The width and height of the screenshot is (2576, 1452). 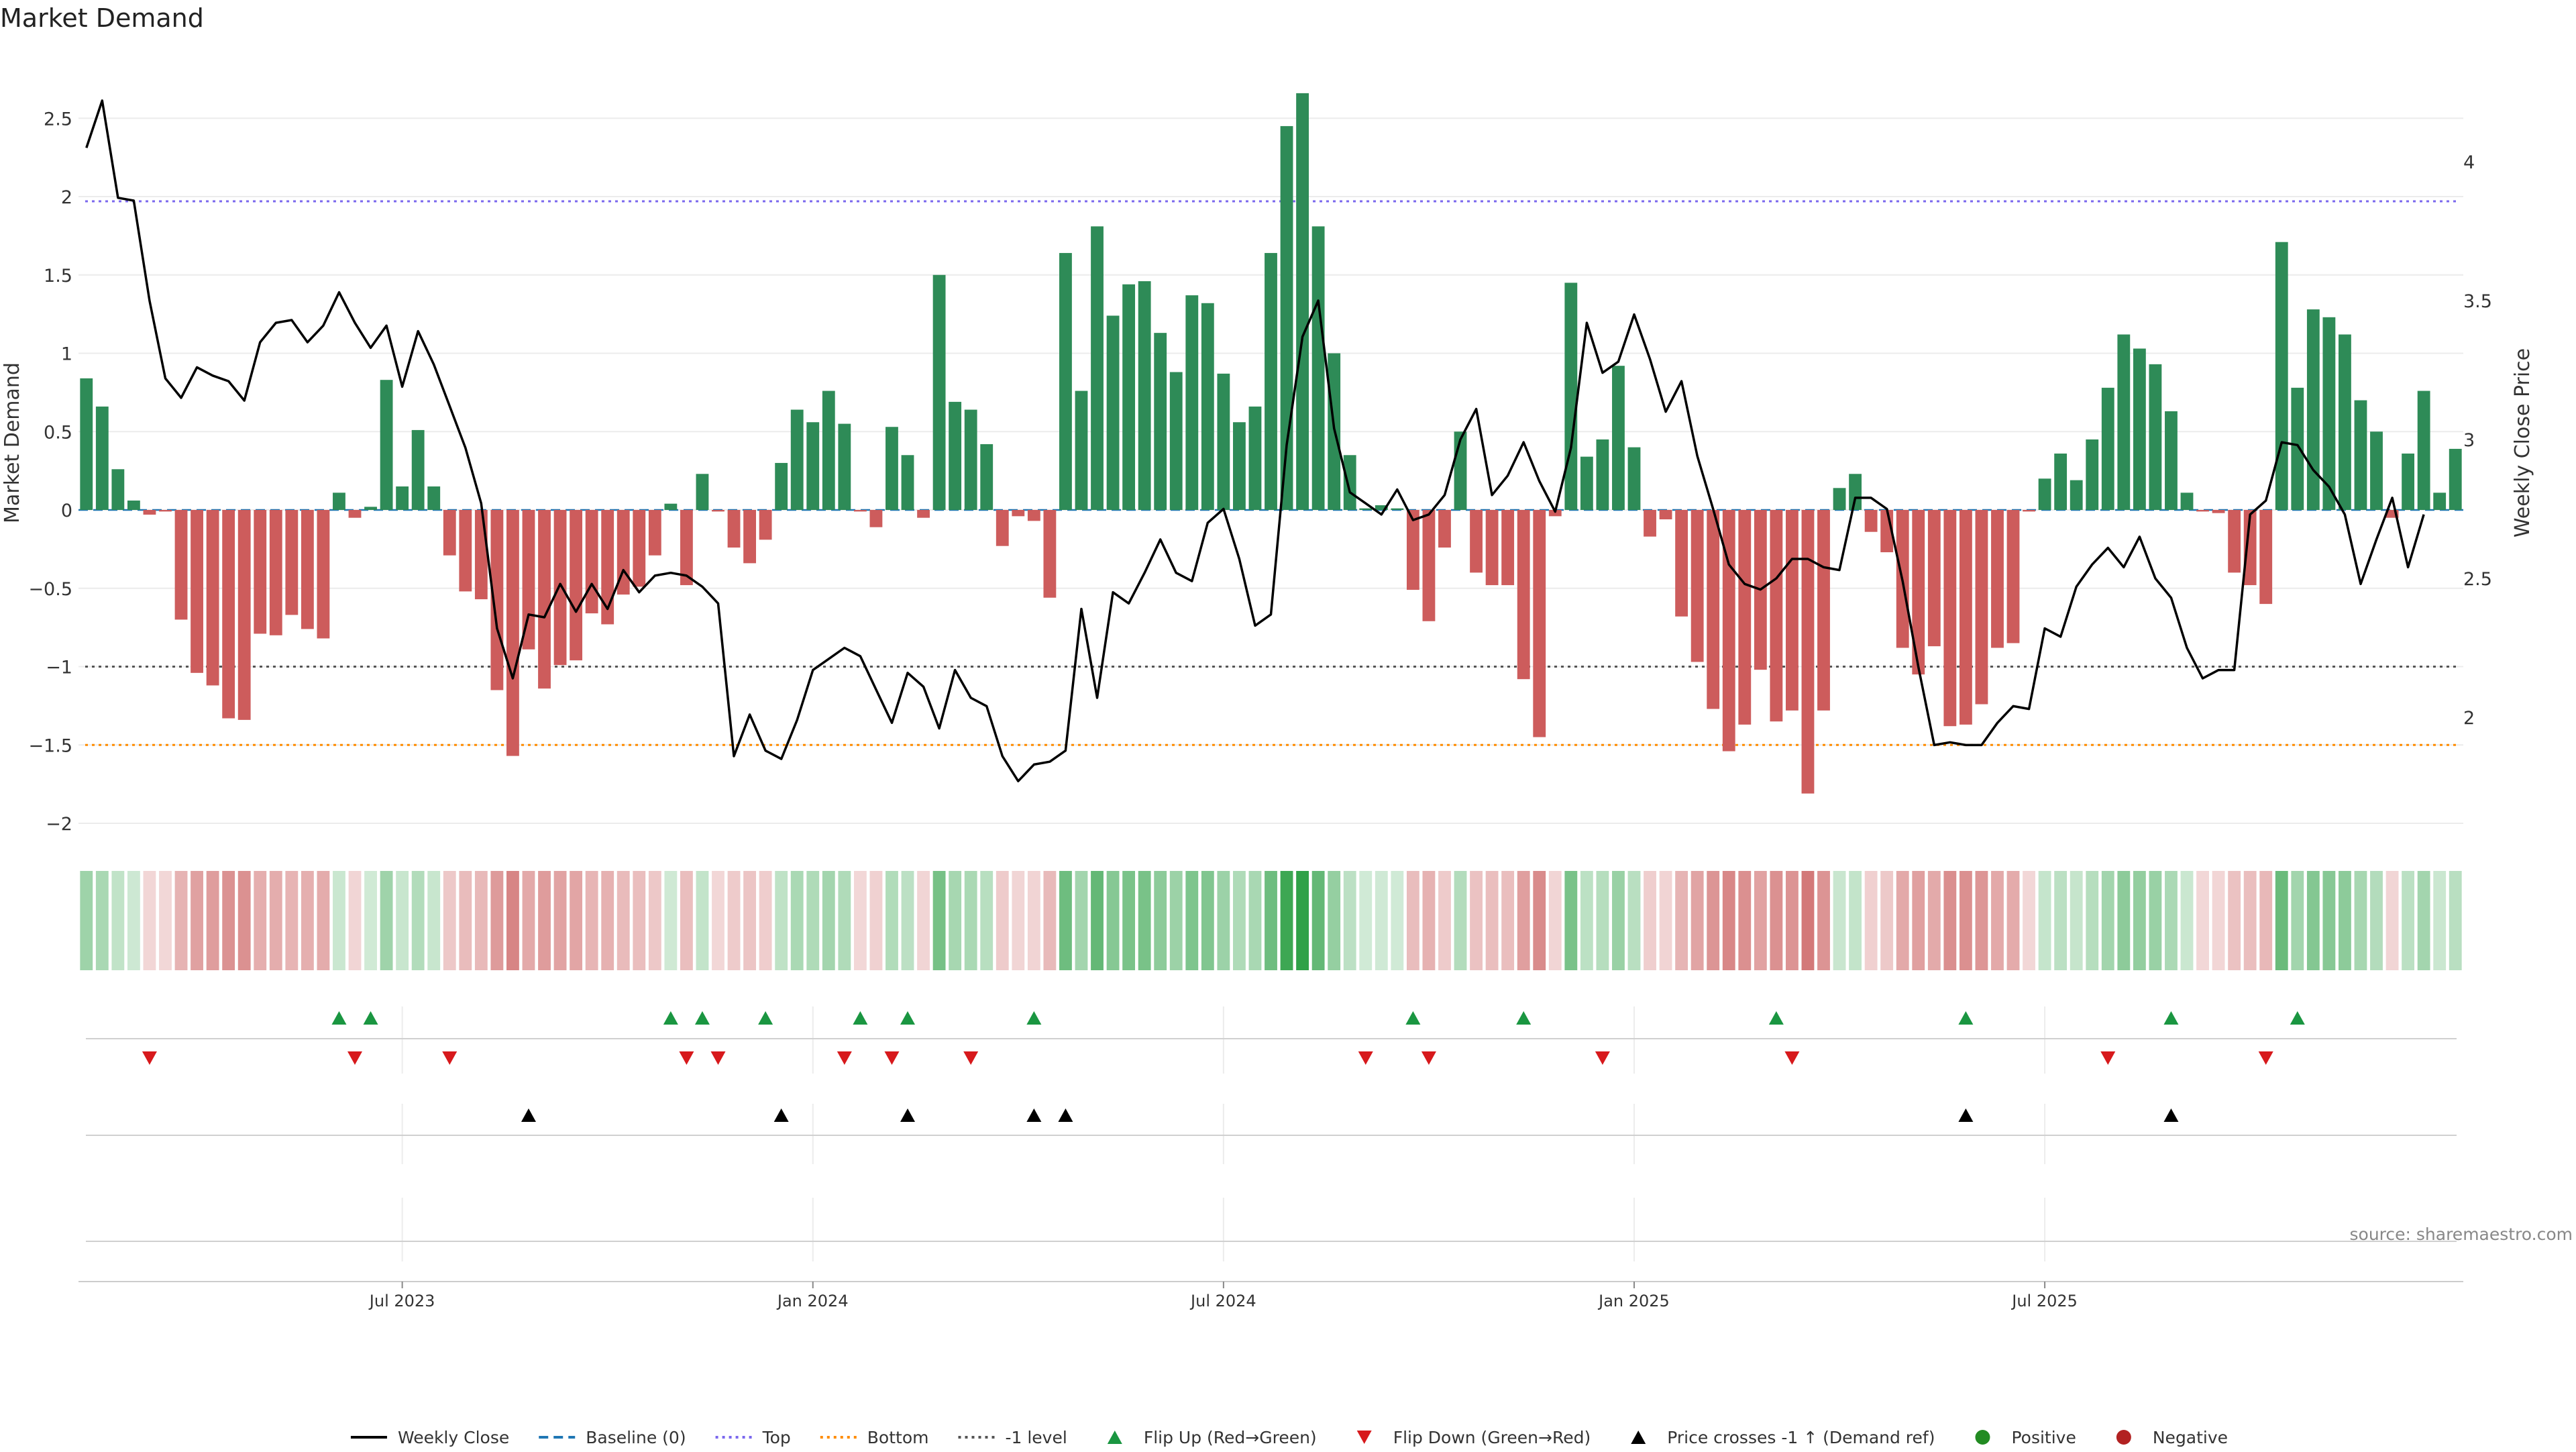 I want to click on legend-marker-circle, so click(x=2123, y=1438).